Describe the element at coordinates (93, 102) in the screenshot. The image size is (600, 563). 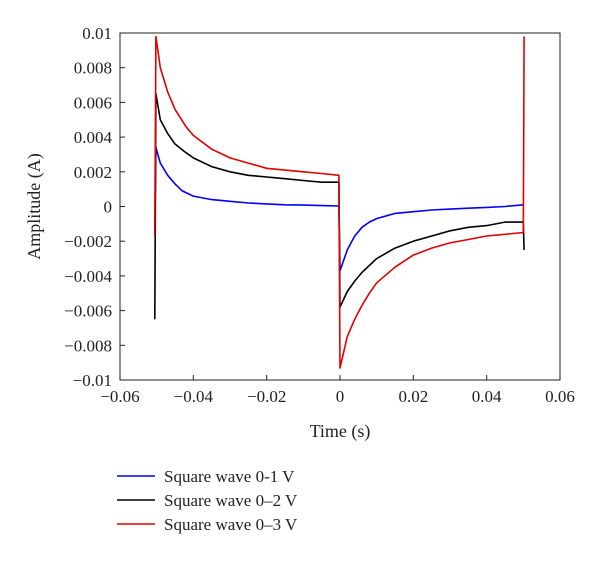
I see `y-tick-label: 0.006` at that location.